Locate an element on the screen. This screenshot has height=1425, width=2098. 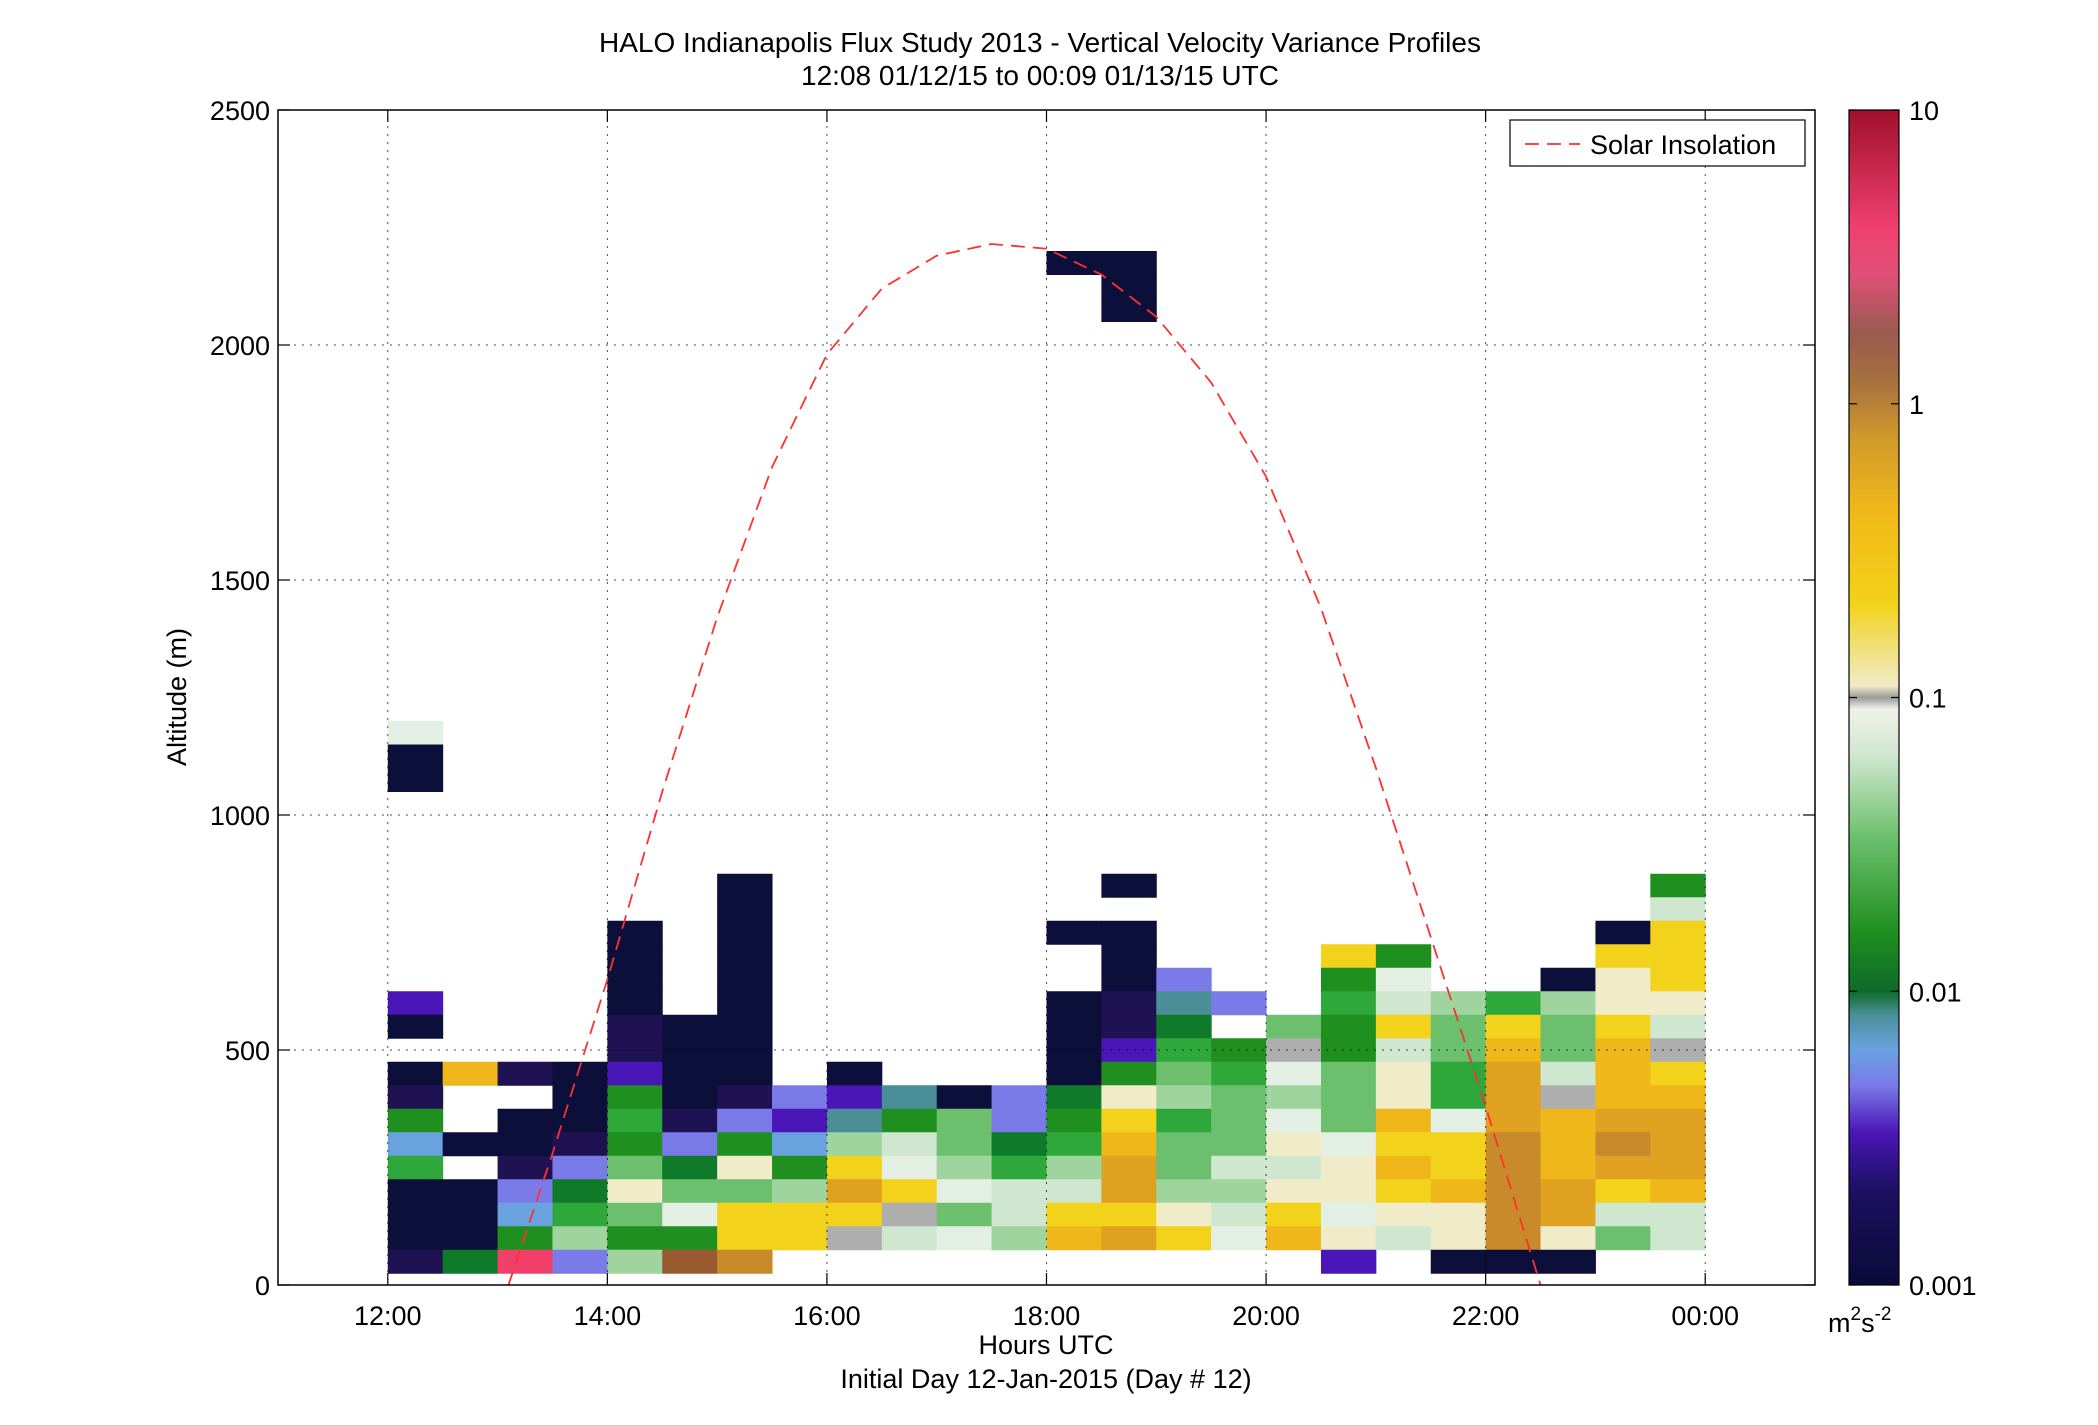
colorbar-tick-label: 0.01 is located at coordinates (1935, 992).